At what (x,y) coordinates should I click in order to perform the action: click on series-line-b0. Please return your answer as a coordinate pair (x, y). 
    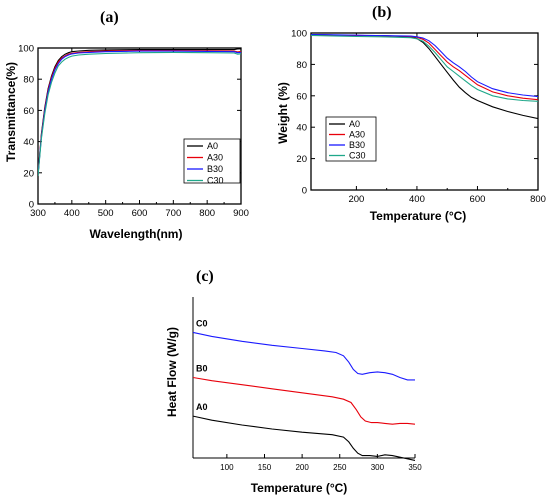
    Looking at the image, I should click on (304, 400).